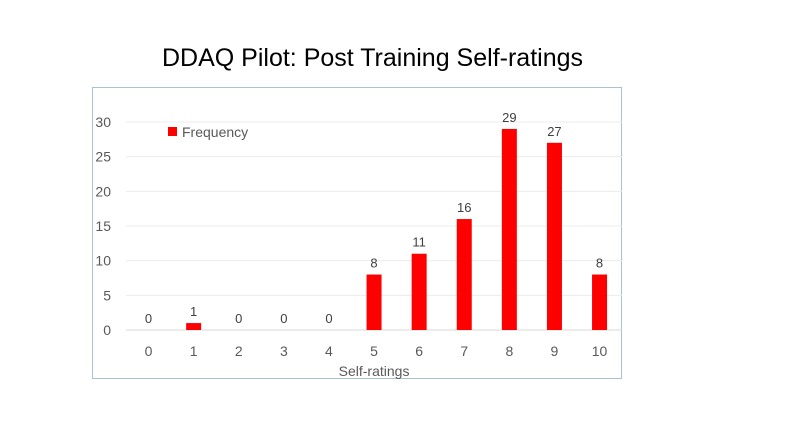  What do you see at coordinates (239, 351) in the screenshot?
I see `x-tick-label: 2` at bounding box center [239, 351].